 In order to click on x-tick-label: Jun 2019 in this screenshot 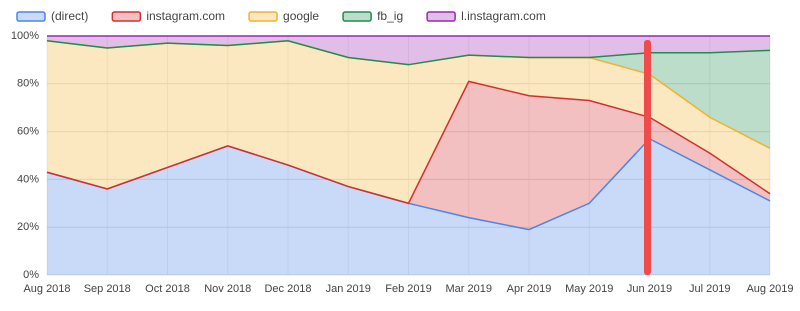, I will do `click(649, 289)`.